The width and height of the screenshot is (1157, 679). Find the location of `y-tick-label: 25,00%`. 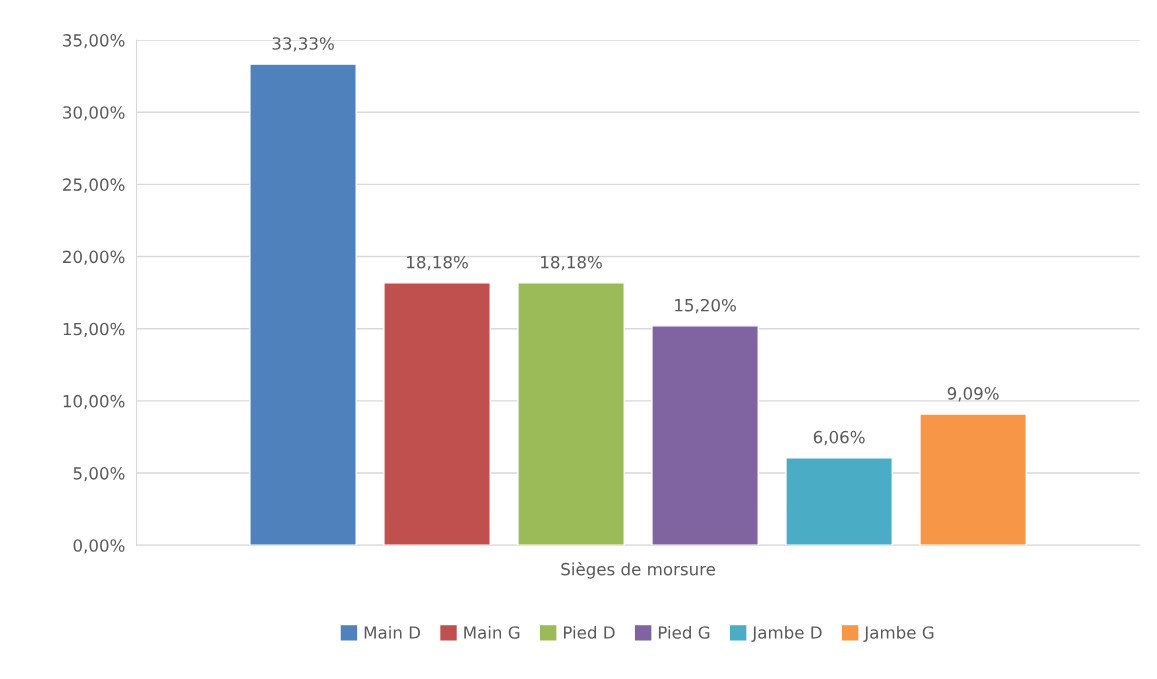

y-tick-label: 25,00% is located at coordinates (94, 185).